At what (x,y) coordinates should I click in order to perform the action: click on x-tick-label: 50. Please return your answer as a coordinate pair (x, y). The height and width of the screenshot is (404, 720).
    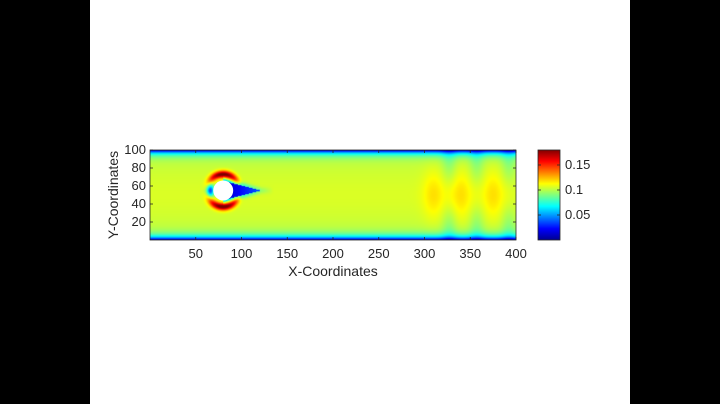
    Looking at the image, I should click on (196, 253).